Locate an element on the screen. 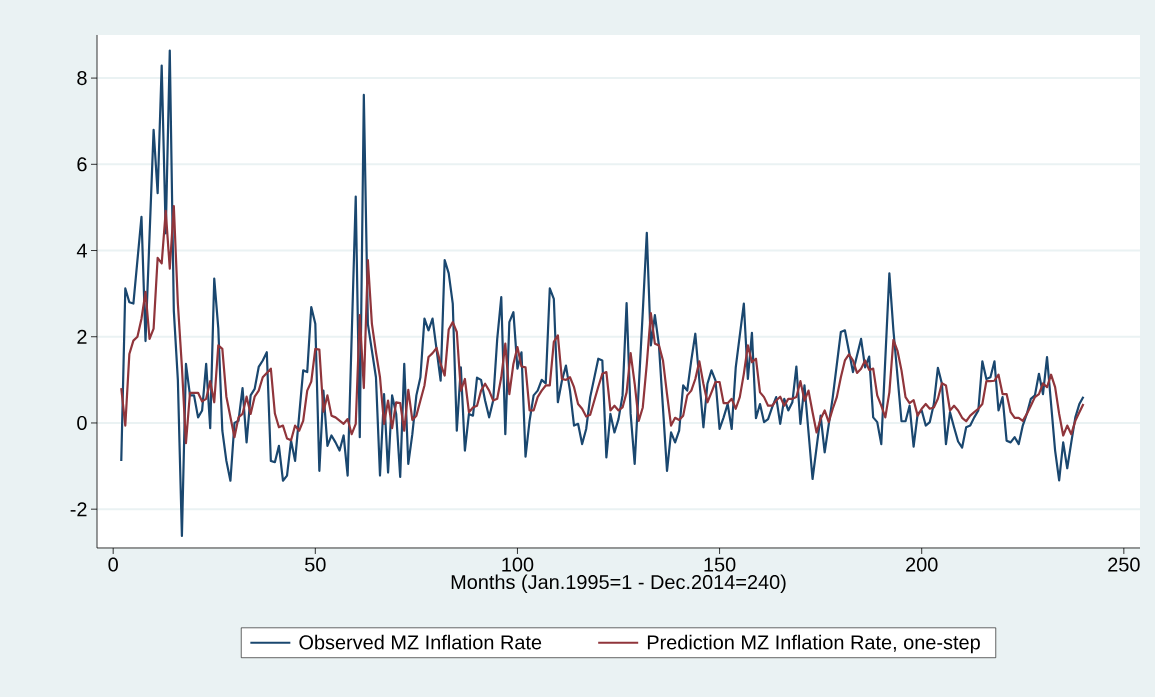 The image size is (1155, 697). x-tick-label: 50 is located at coordinates (315, 564).